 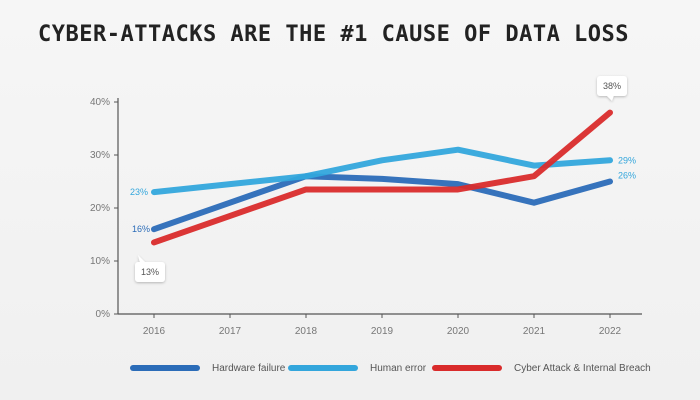 I want to click on callout-text: 38%, so click(x=612, y=86).